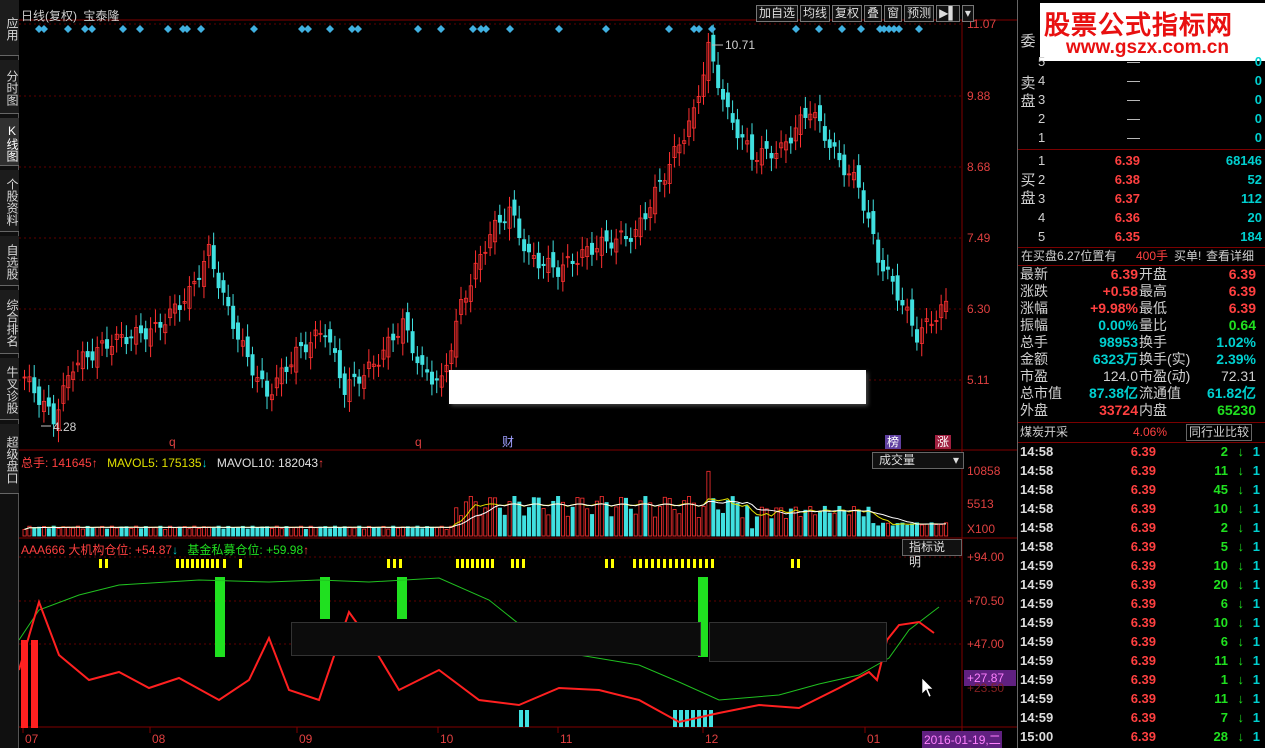 The width and height of the screenshot is (1265, 748). I want to click on sell-level: 4, so click(1042, 80).